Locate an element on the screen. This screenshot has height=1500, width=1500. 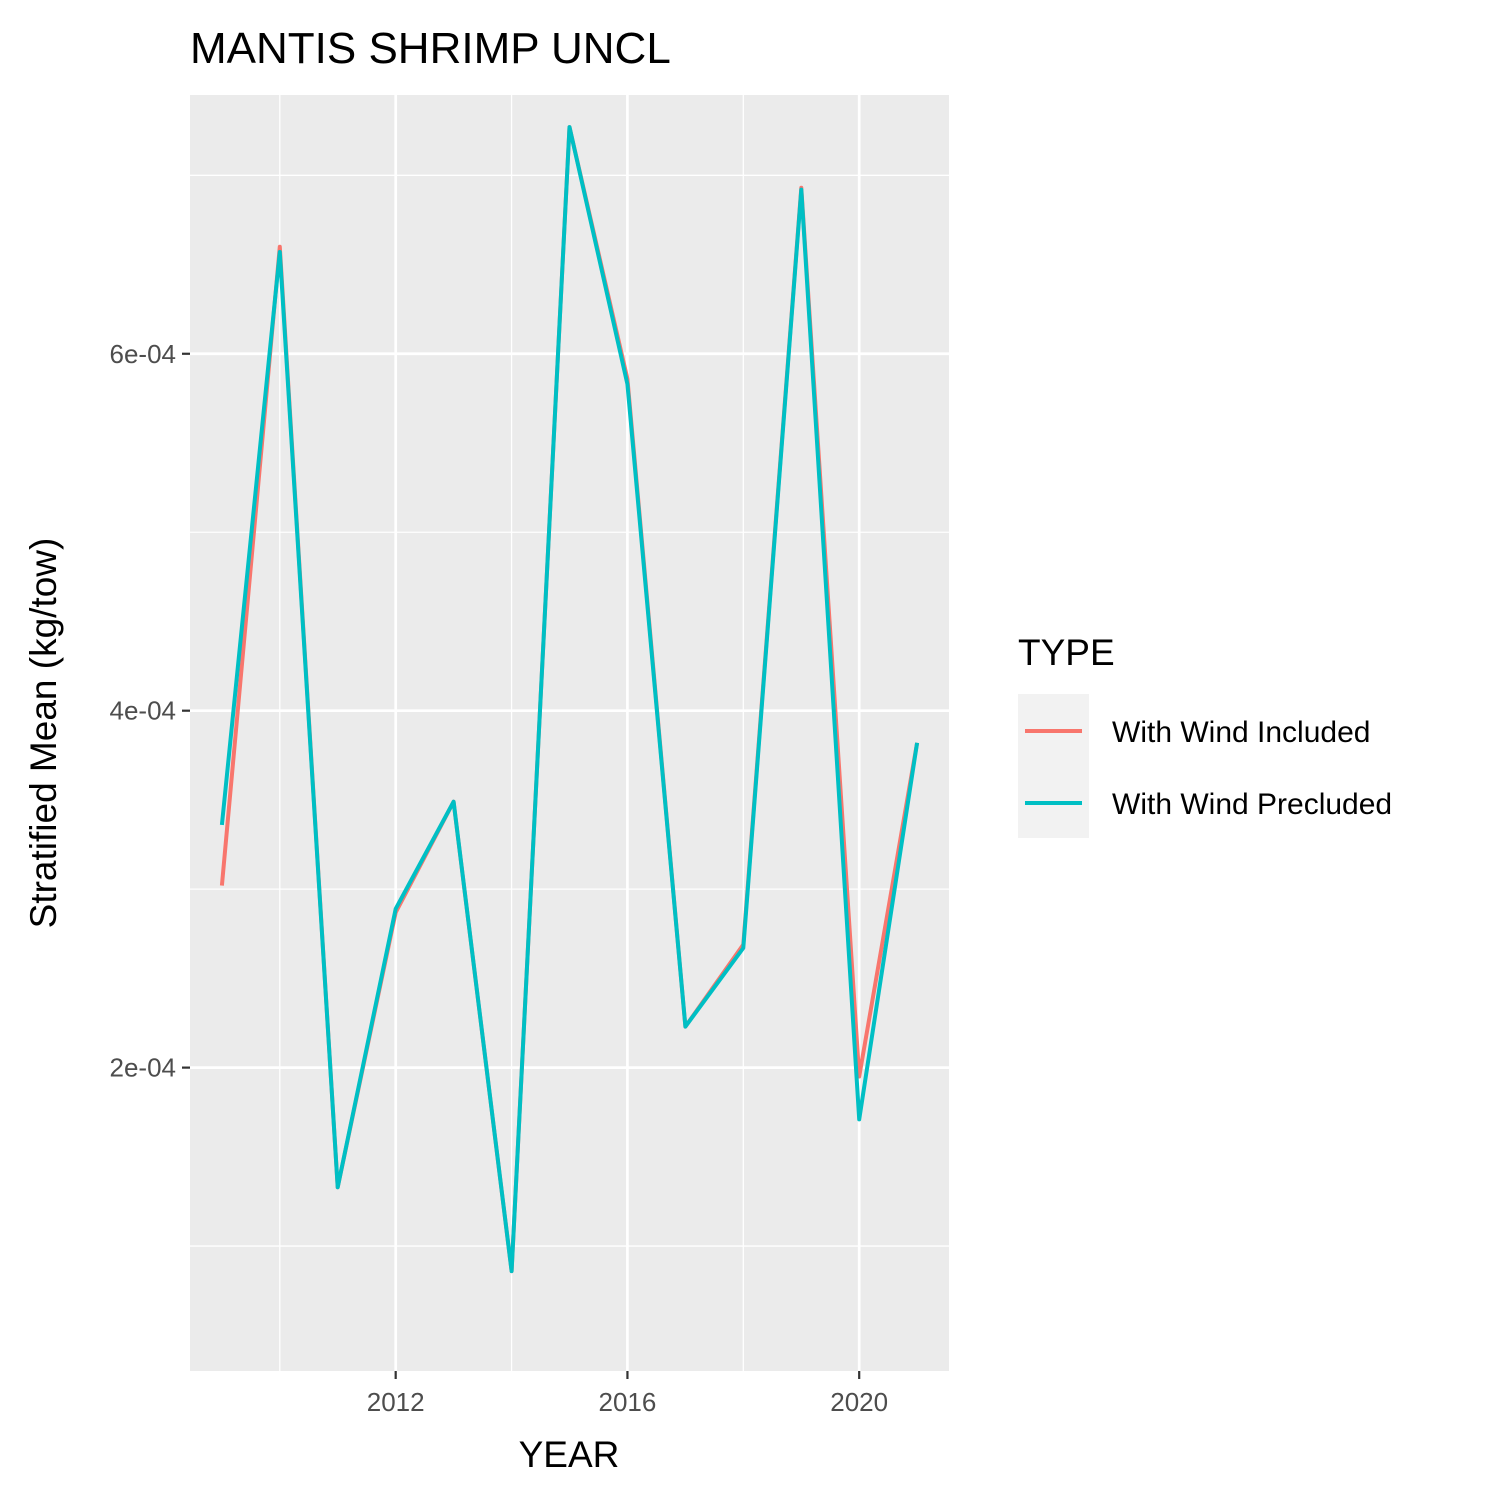
y-tick-label: 2e-04 is located at coordinates (143, 1068).